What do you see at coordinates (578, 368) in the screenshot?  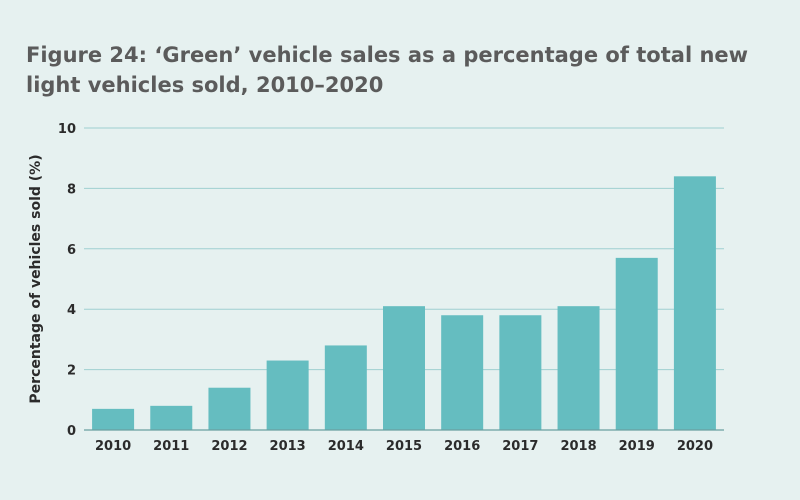 I see `bar-2018` at bounding box center [578, 368].